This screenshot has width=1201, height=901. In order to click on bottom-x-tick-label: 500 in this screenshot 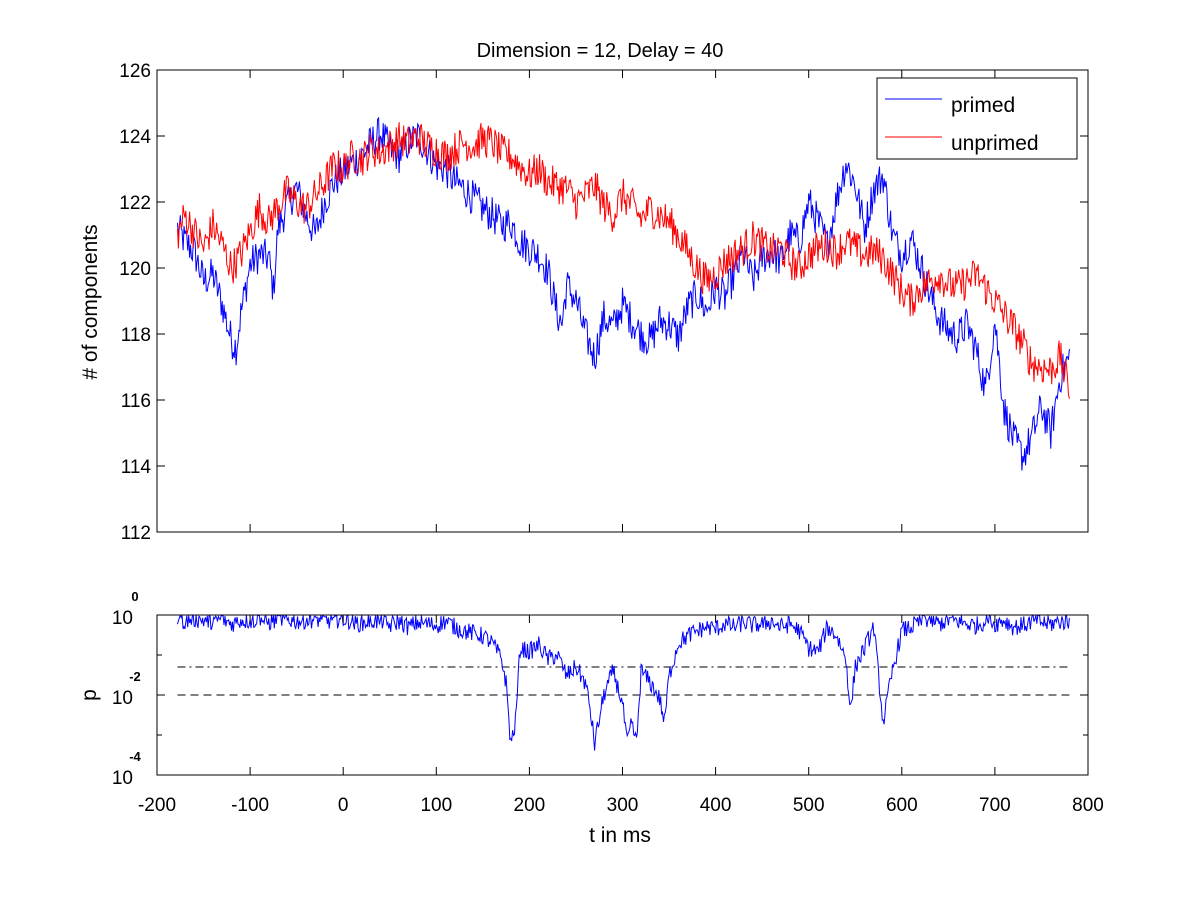, I will do `click(809, 805)`.